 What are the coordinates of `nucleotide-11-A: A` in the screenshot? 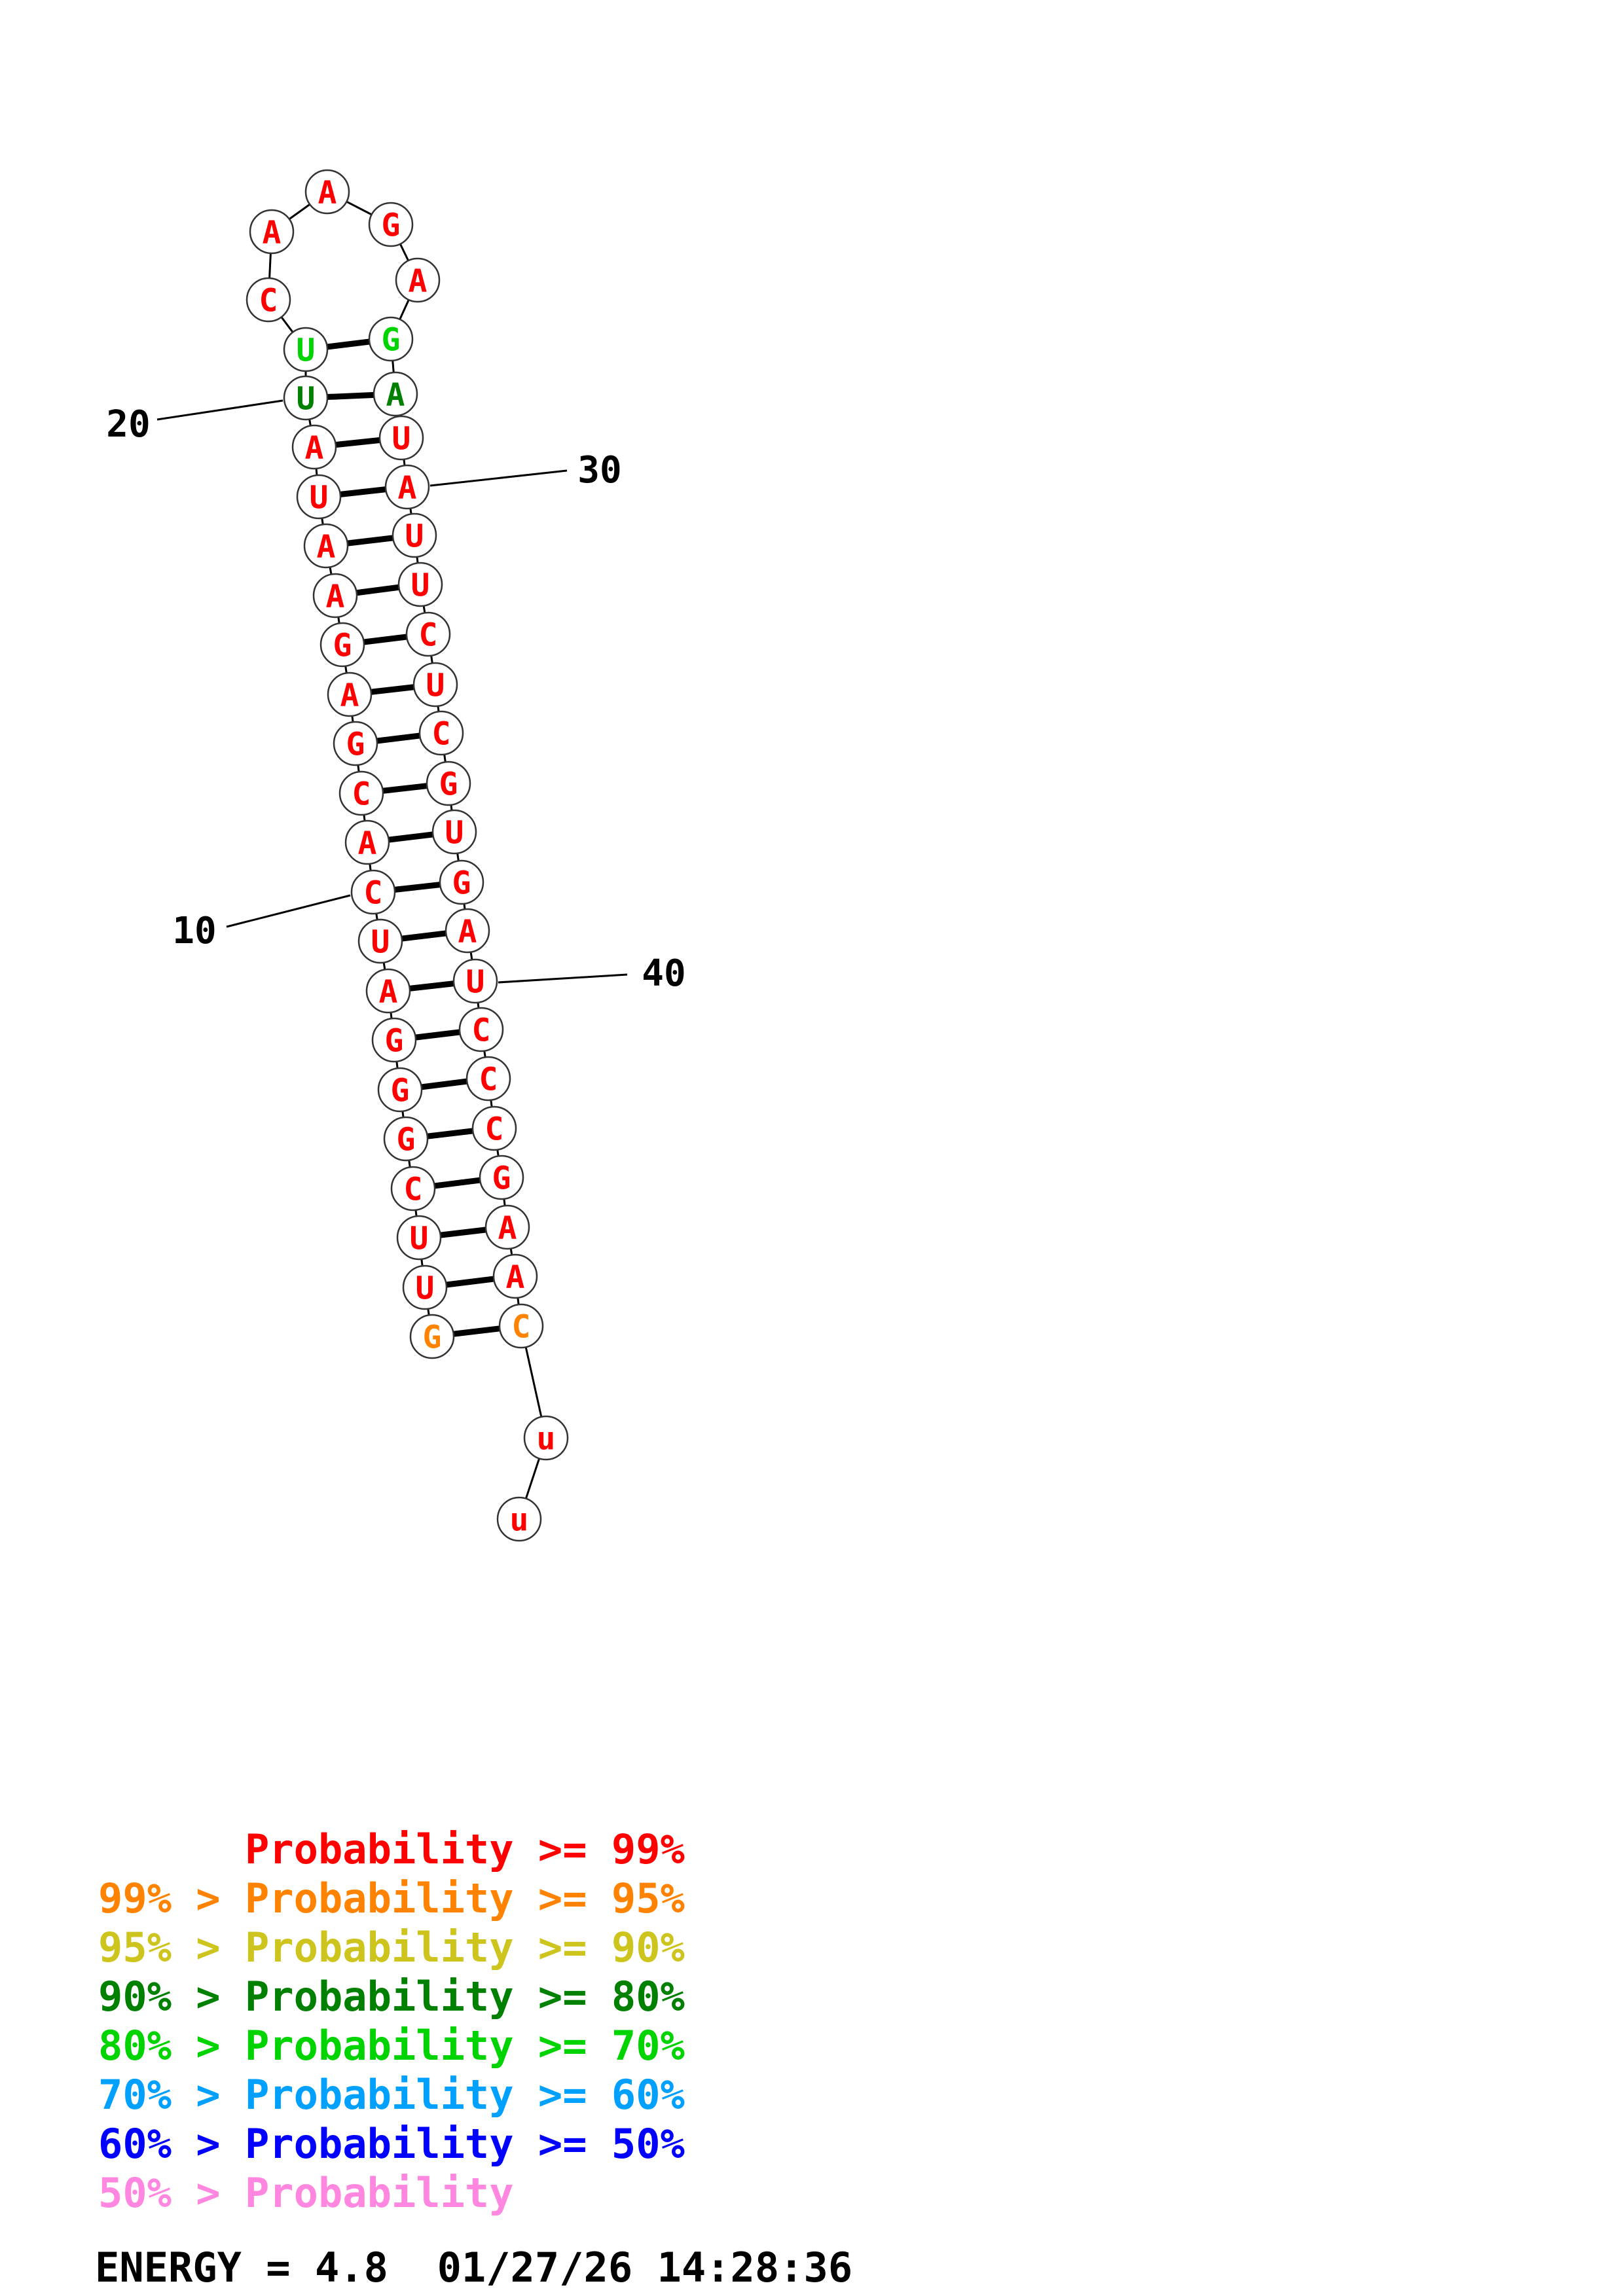 It's located at (367, 842).